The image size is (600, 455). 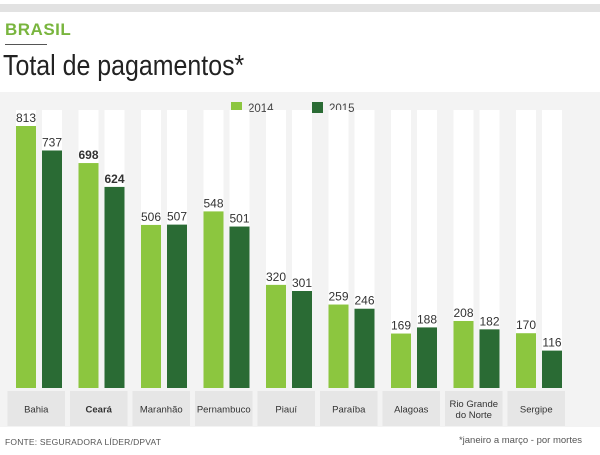 What do you see at coordinates (489, 321) in the screenshot?
I see `value-label-rio-grande-do-norte-2015: 182` at bounding box center [489, 321].